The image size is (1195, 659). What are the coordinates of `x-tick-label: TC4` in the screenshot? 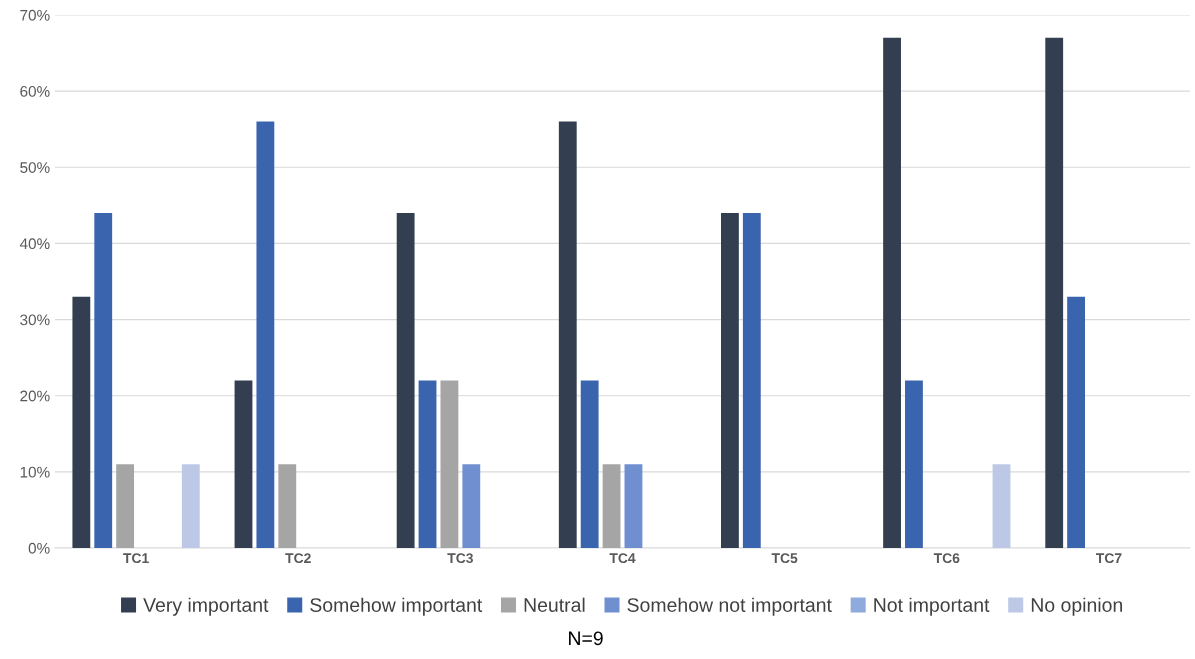 It's located at (622, 558).